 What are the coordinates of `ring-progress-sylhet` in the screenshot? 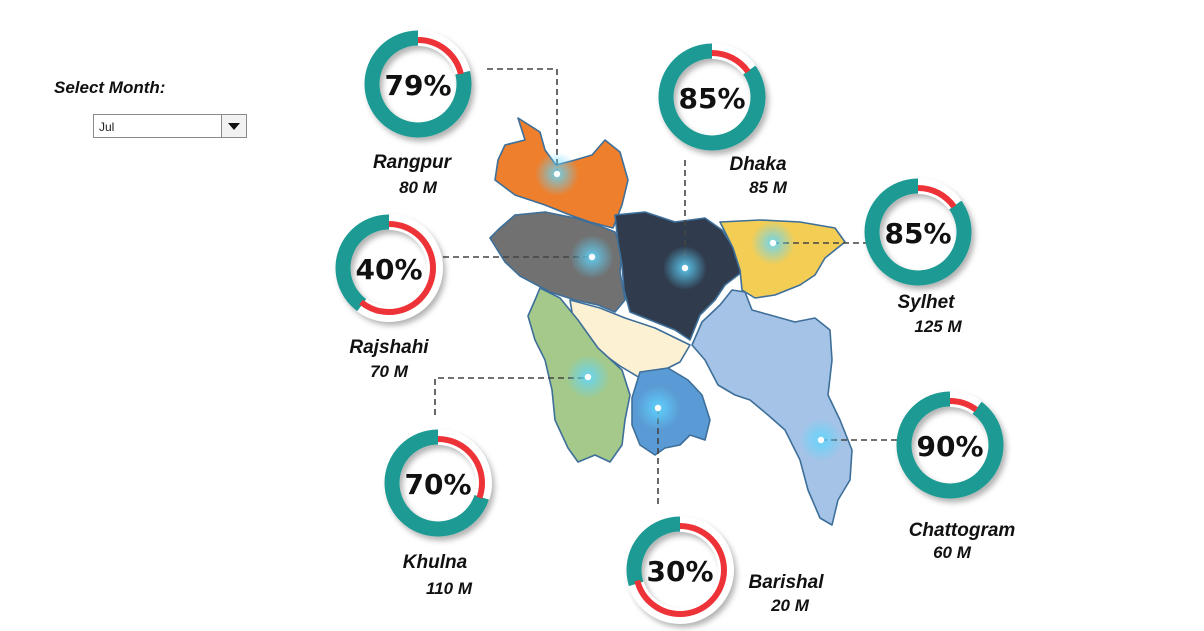 It's located at (918, 232).